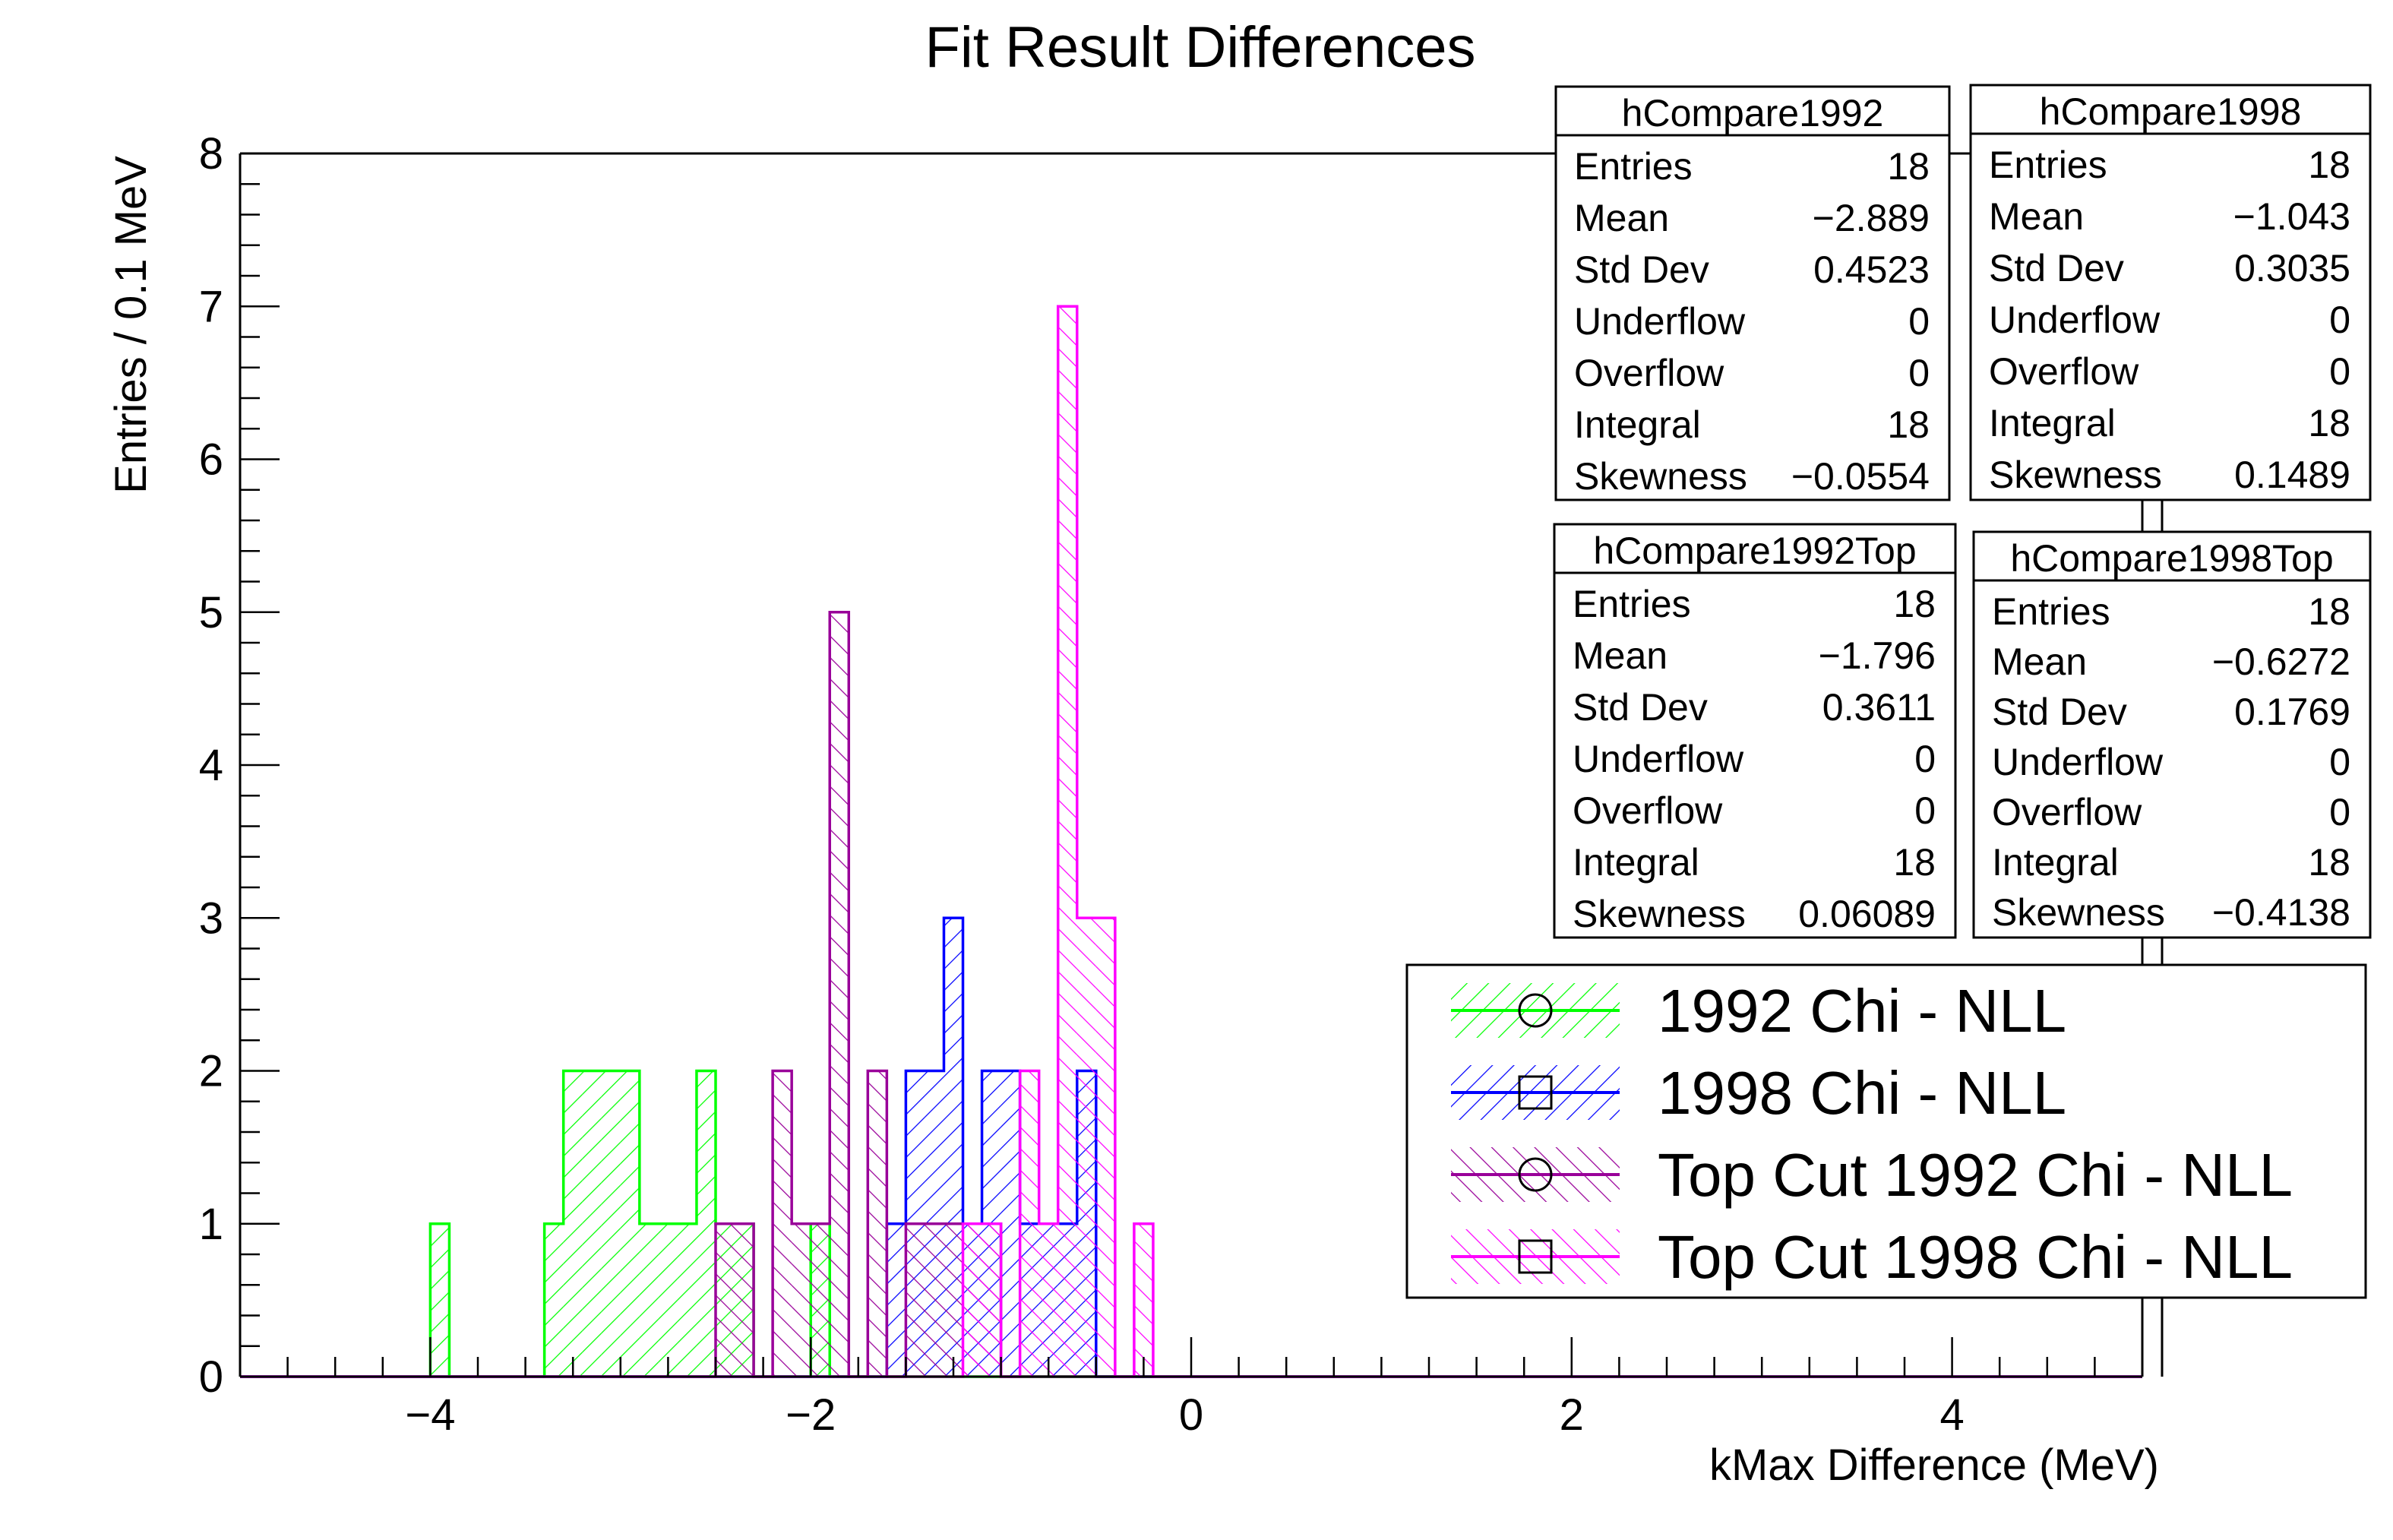  What do you see at coordinates (131, 325) in the screenshot?
I see `y-axis-label: Entries / 0.1 MeV` at bounding box center [131, 325].